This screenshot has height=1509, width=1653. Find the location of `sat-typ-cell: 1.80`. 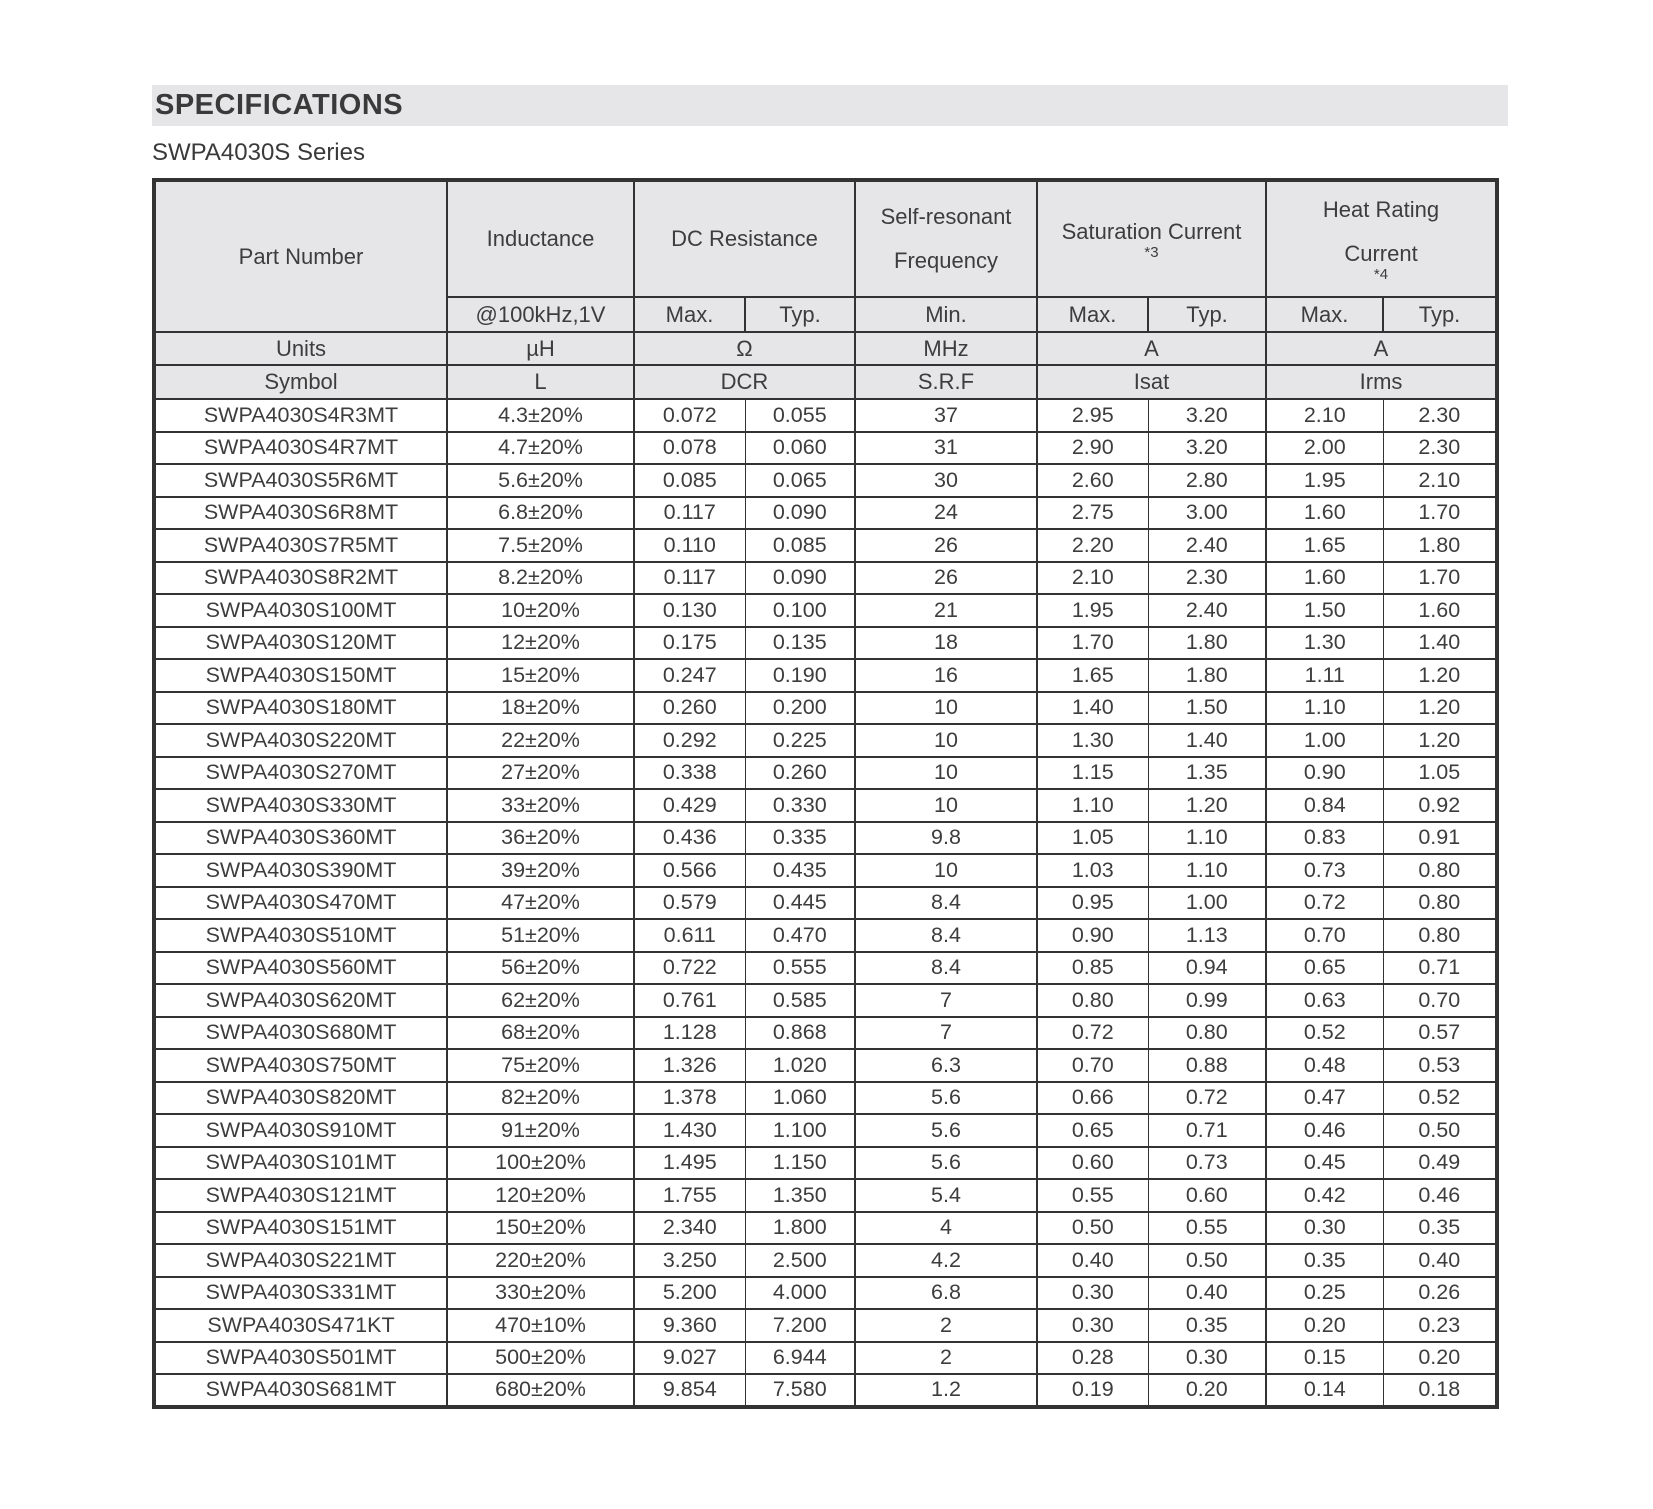

sat-typ-cell: 1.80 is located at coordinates (1207, 642).